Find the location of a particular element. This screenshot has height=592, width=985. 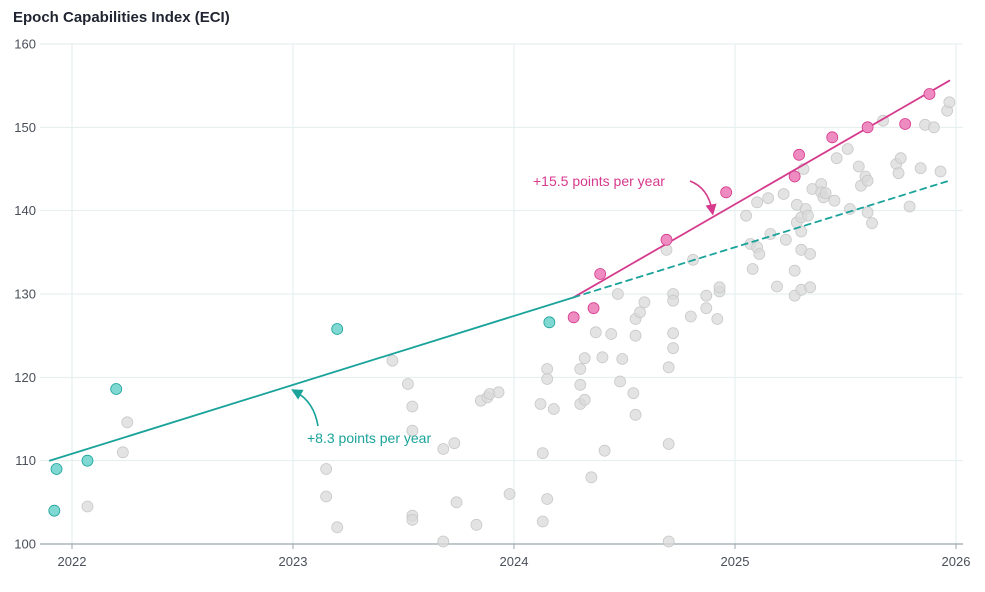

slope-early-arrow is located at coordinates (305, 408).